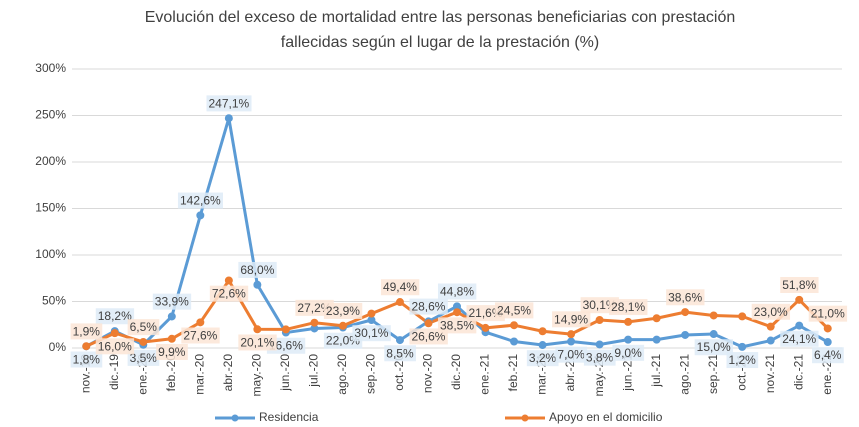  What do you see at coordinates (714, 347) in the screenshot?
I see `data-label: 15,0%` at bounding box center [714, 347].